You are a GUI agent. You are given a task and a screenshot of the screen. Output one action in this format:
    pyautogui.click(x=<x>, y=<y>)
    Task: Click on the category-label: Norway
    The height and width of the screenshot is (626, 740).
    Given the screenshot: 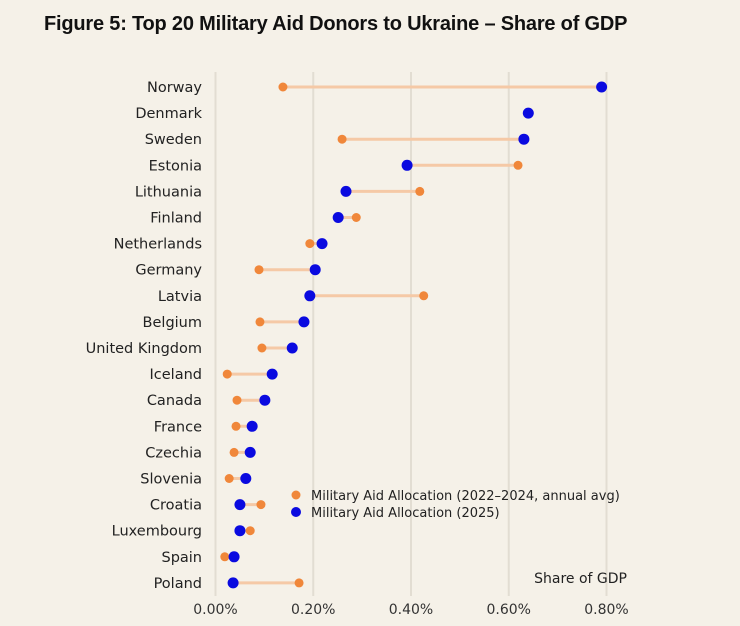 What is the action you would take?
    pyautogui.click(x=174, y=88)
    